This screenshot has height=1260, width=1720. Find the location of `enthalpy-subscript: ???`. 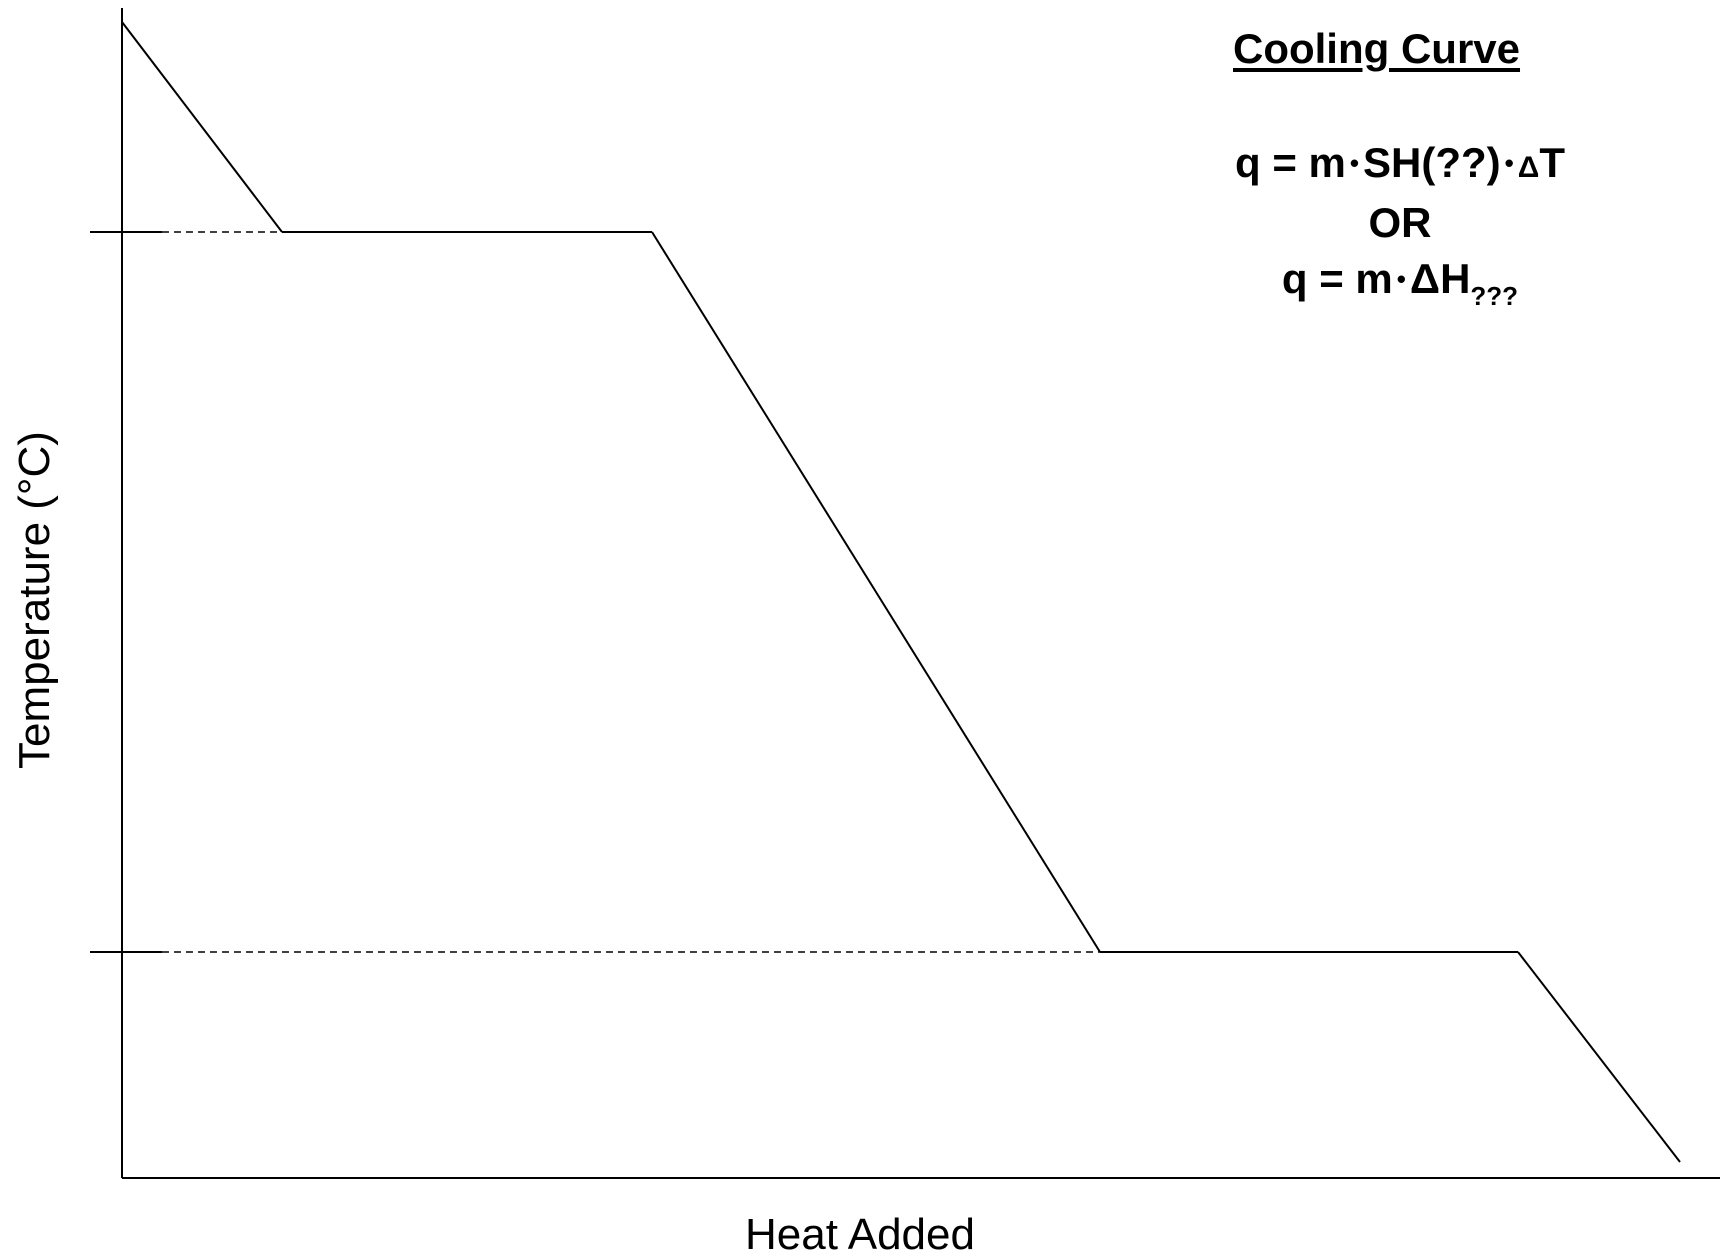

enthalpy-subscript: ??? is located at coordinates (1494, 296).